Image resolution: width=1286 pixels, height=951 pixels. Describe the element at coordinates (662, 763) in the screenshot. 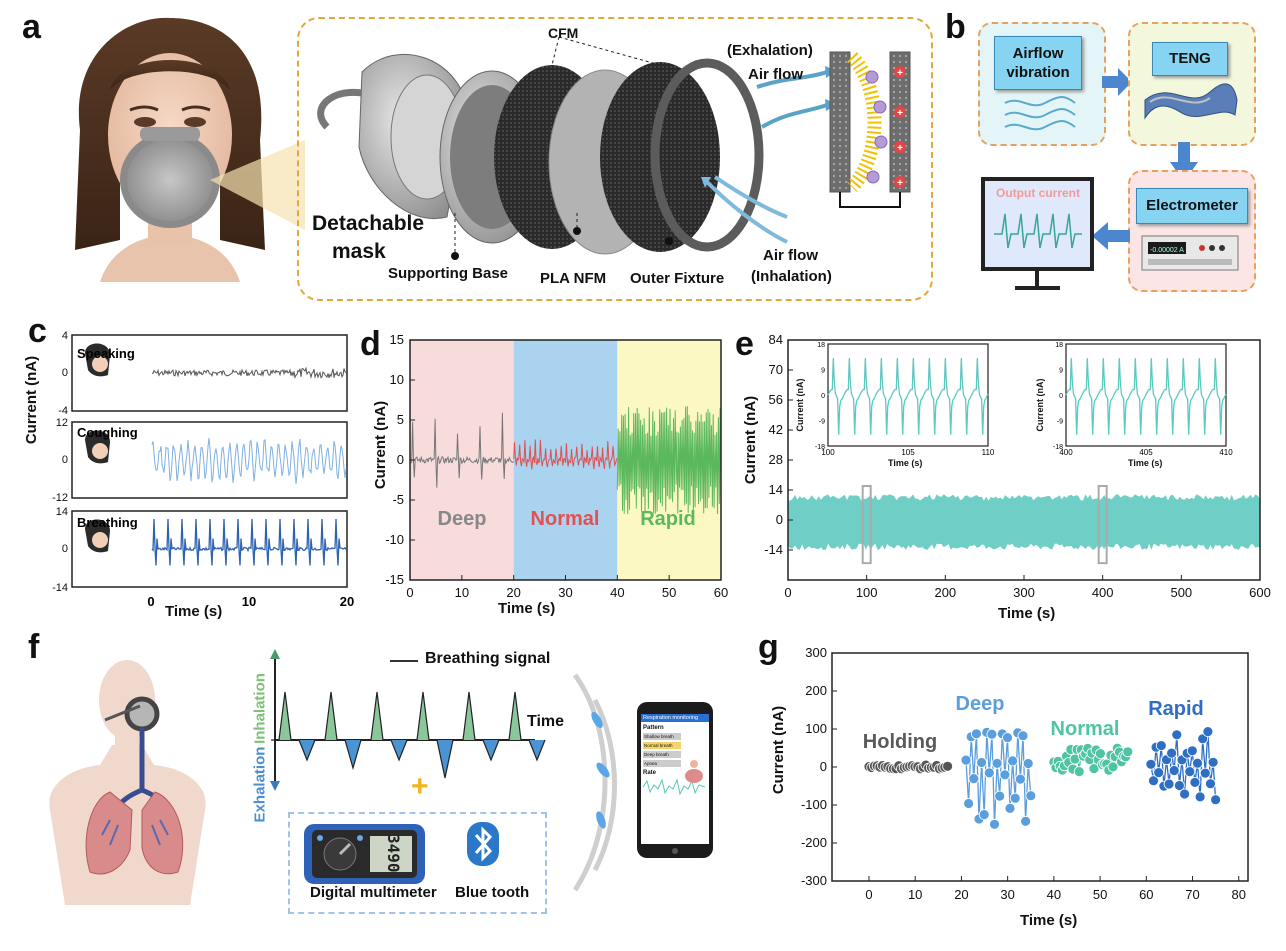

I see `phone-item-apnea: Apnea` at that location.